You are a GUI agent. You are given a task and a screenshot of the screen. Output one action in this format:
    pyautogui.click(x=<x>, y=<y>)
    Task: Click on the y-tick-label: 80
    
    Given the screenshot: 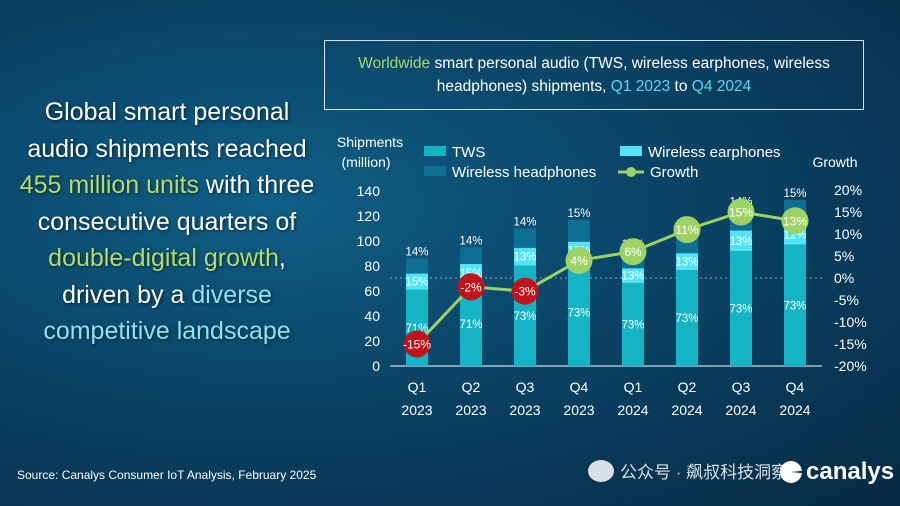 What is the action you would take?
    pyautogui.click(x=372, y=266)
    